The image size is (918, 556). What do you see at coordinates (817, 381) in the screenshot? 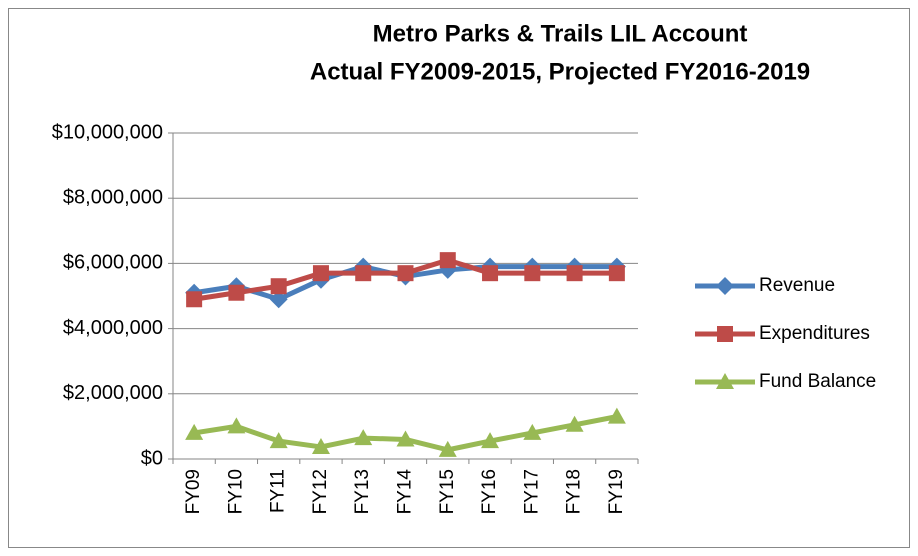
I see `legend-label: Fund Balance` at bounding box center [817, 381].